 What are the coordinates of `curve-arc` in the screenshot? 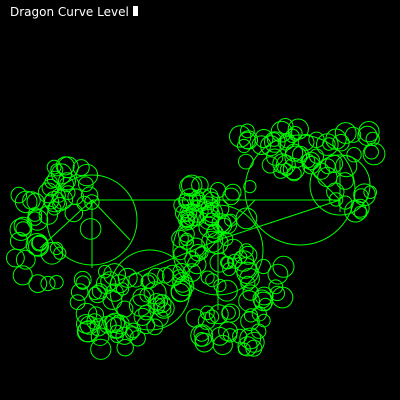 It's located at (92, 220).